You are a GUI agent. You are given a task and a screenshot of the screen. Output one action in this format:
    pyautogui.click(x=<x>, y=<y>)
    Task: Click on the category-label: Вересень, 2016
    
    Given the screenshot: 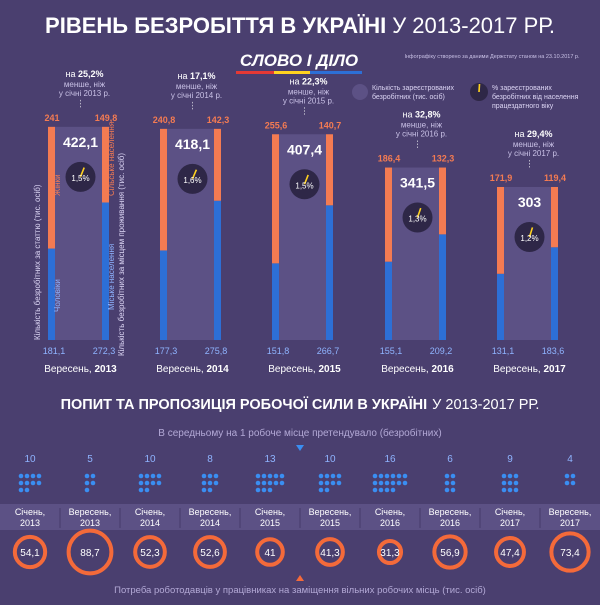 What is the action you would take?
    pyautogui.click(x=417, y=369)
    